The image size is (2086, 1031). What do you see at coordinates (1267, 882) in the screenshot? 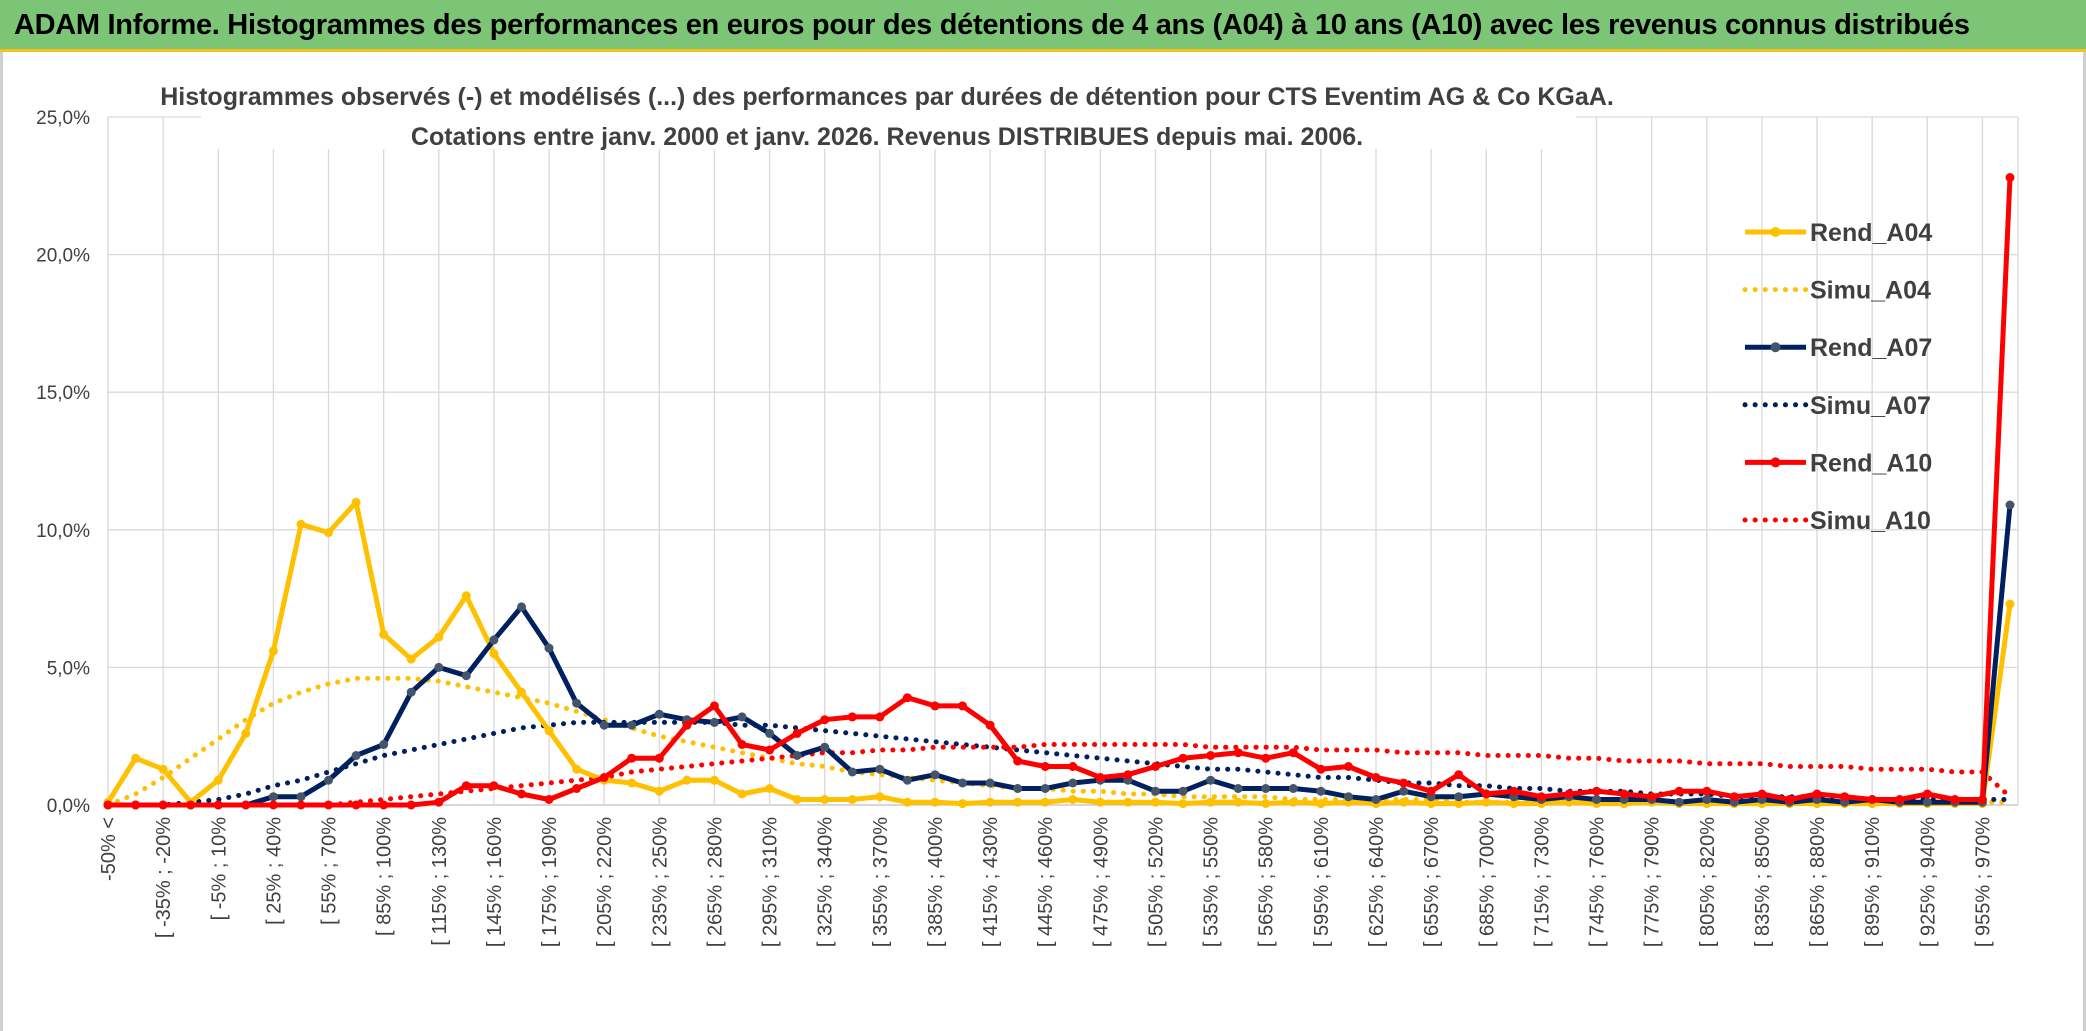
I see `x-tick-label: [ 565% ; 580%` at bounding box center [1267, 882].